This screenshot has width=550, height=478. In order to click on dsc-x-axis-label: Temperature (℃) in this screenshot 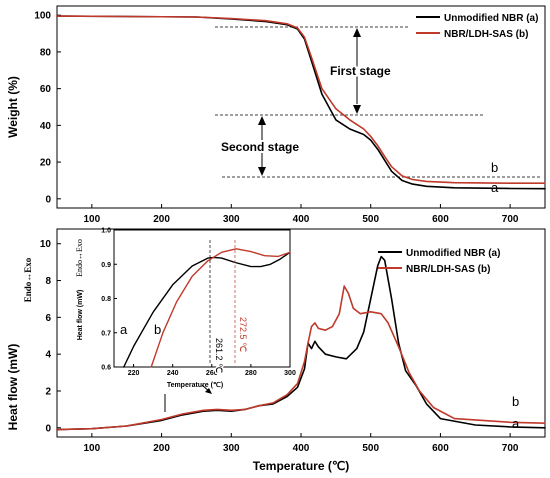, I will do `click(301, 466)`.